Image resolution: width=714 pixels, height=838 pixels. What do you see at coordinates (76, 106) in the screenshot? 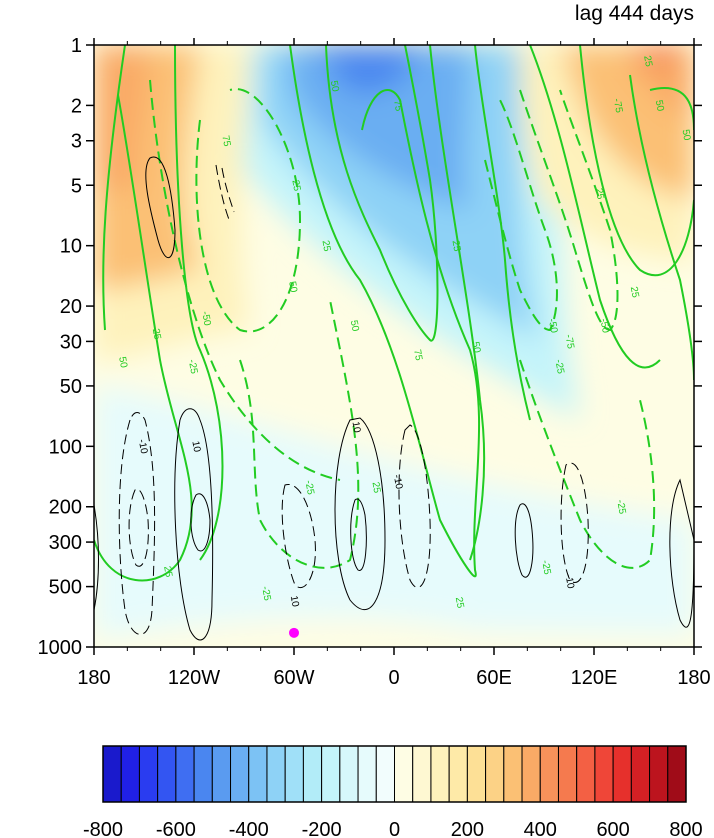
I see `y-tick-label: 2` at bounding box center [76, 106].